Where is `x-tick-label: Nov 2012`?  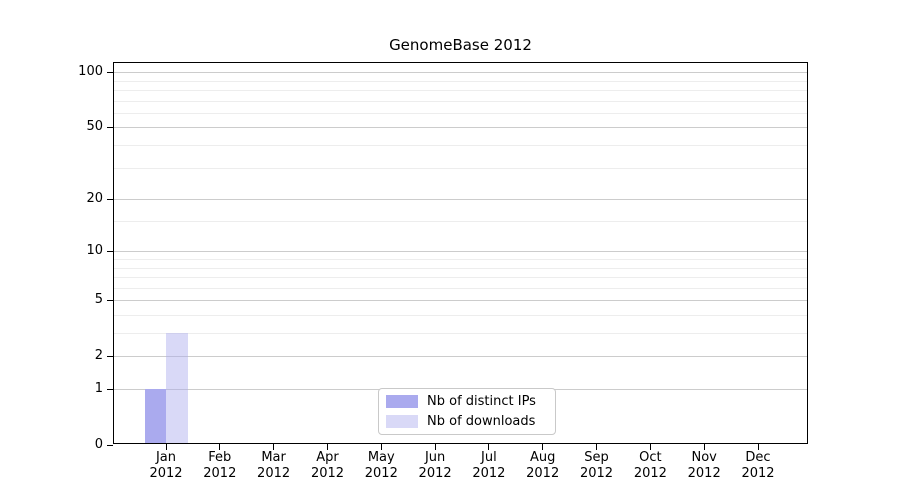 x-tick-label: Nov 2012 is located at coordinates (704, 466).